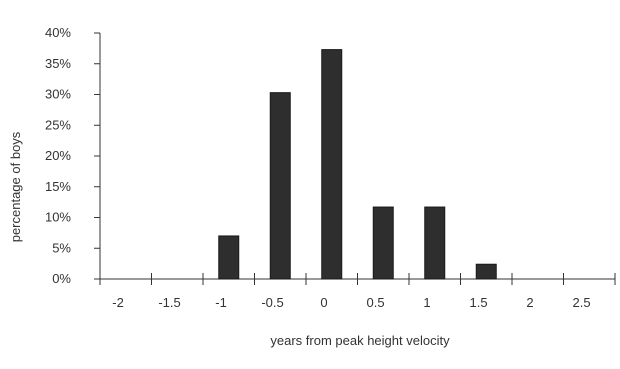  What do you see at coordinates (323, 302) in the screenshot?
I see `x-tick-label: 0` at bounding box center [323, 302].